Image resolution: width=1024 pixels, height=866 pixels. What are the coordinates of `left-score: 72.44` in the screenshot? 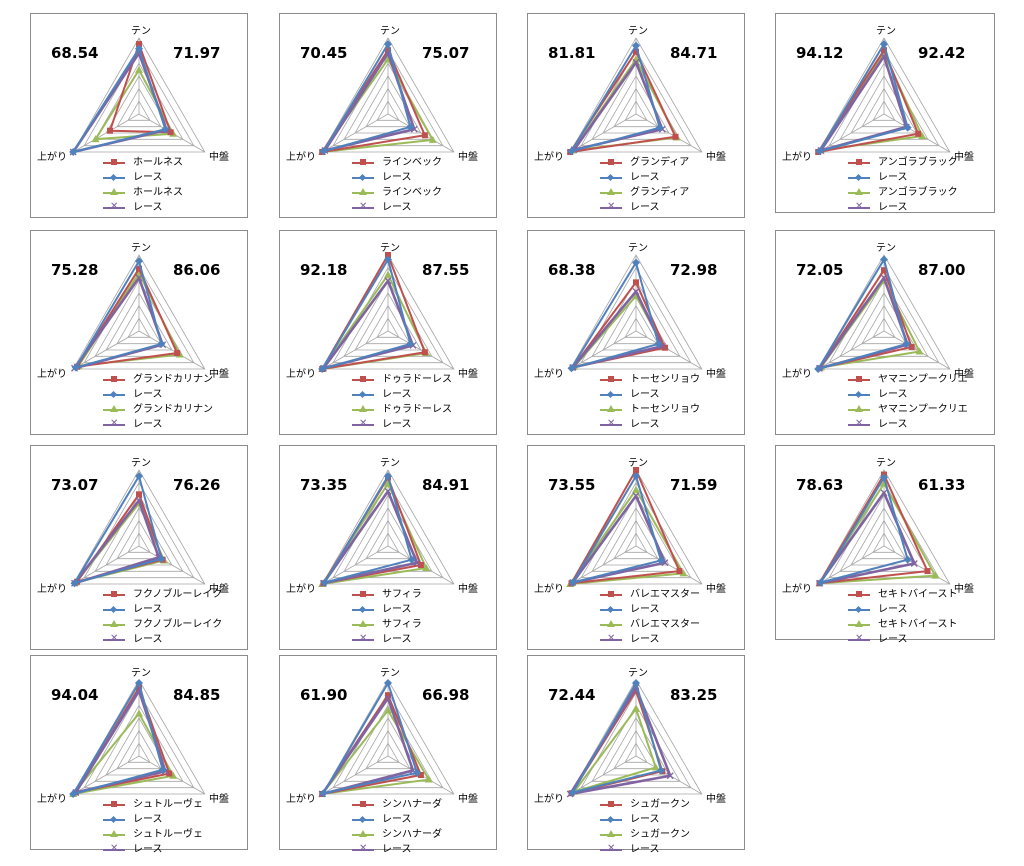 It's located at (572, 695).